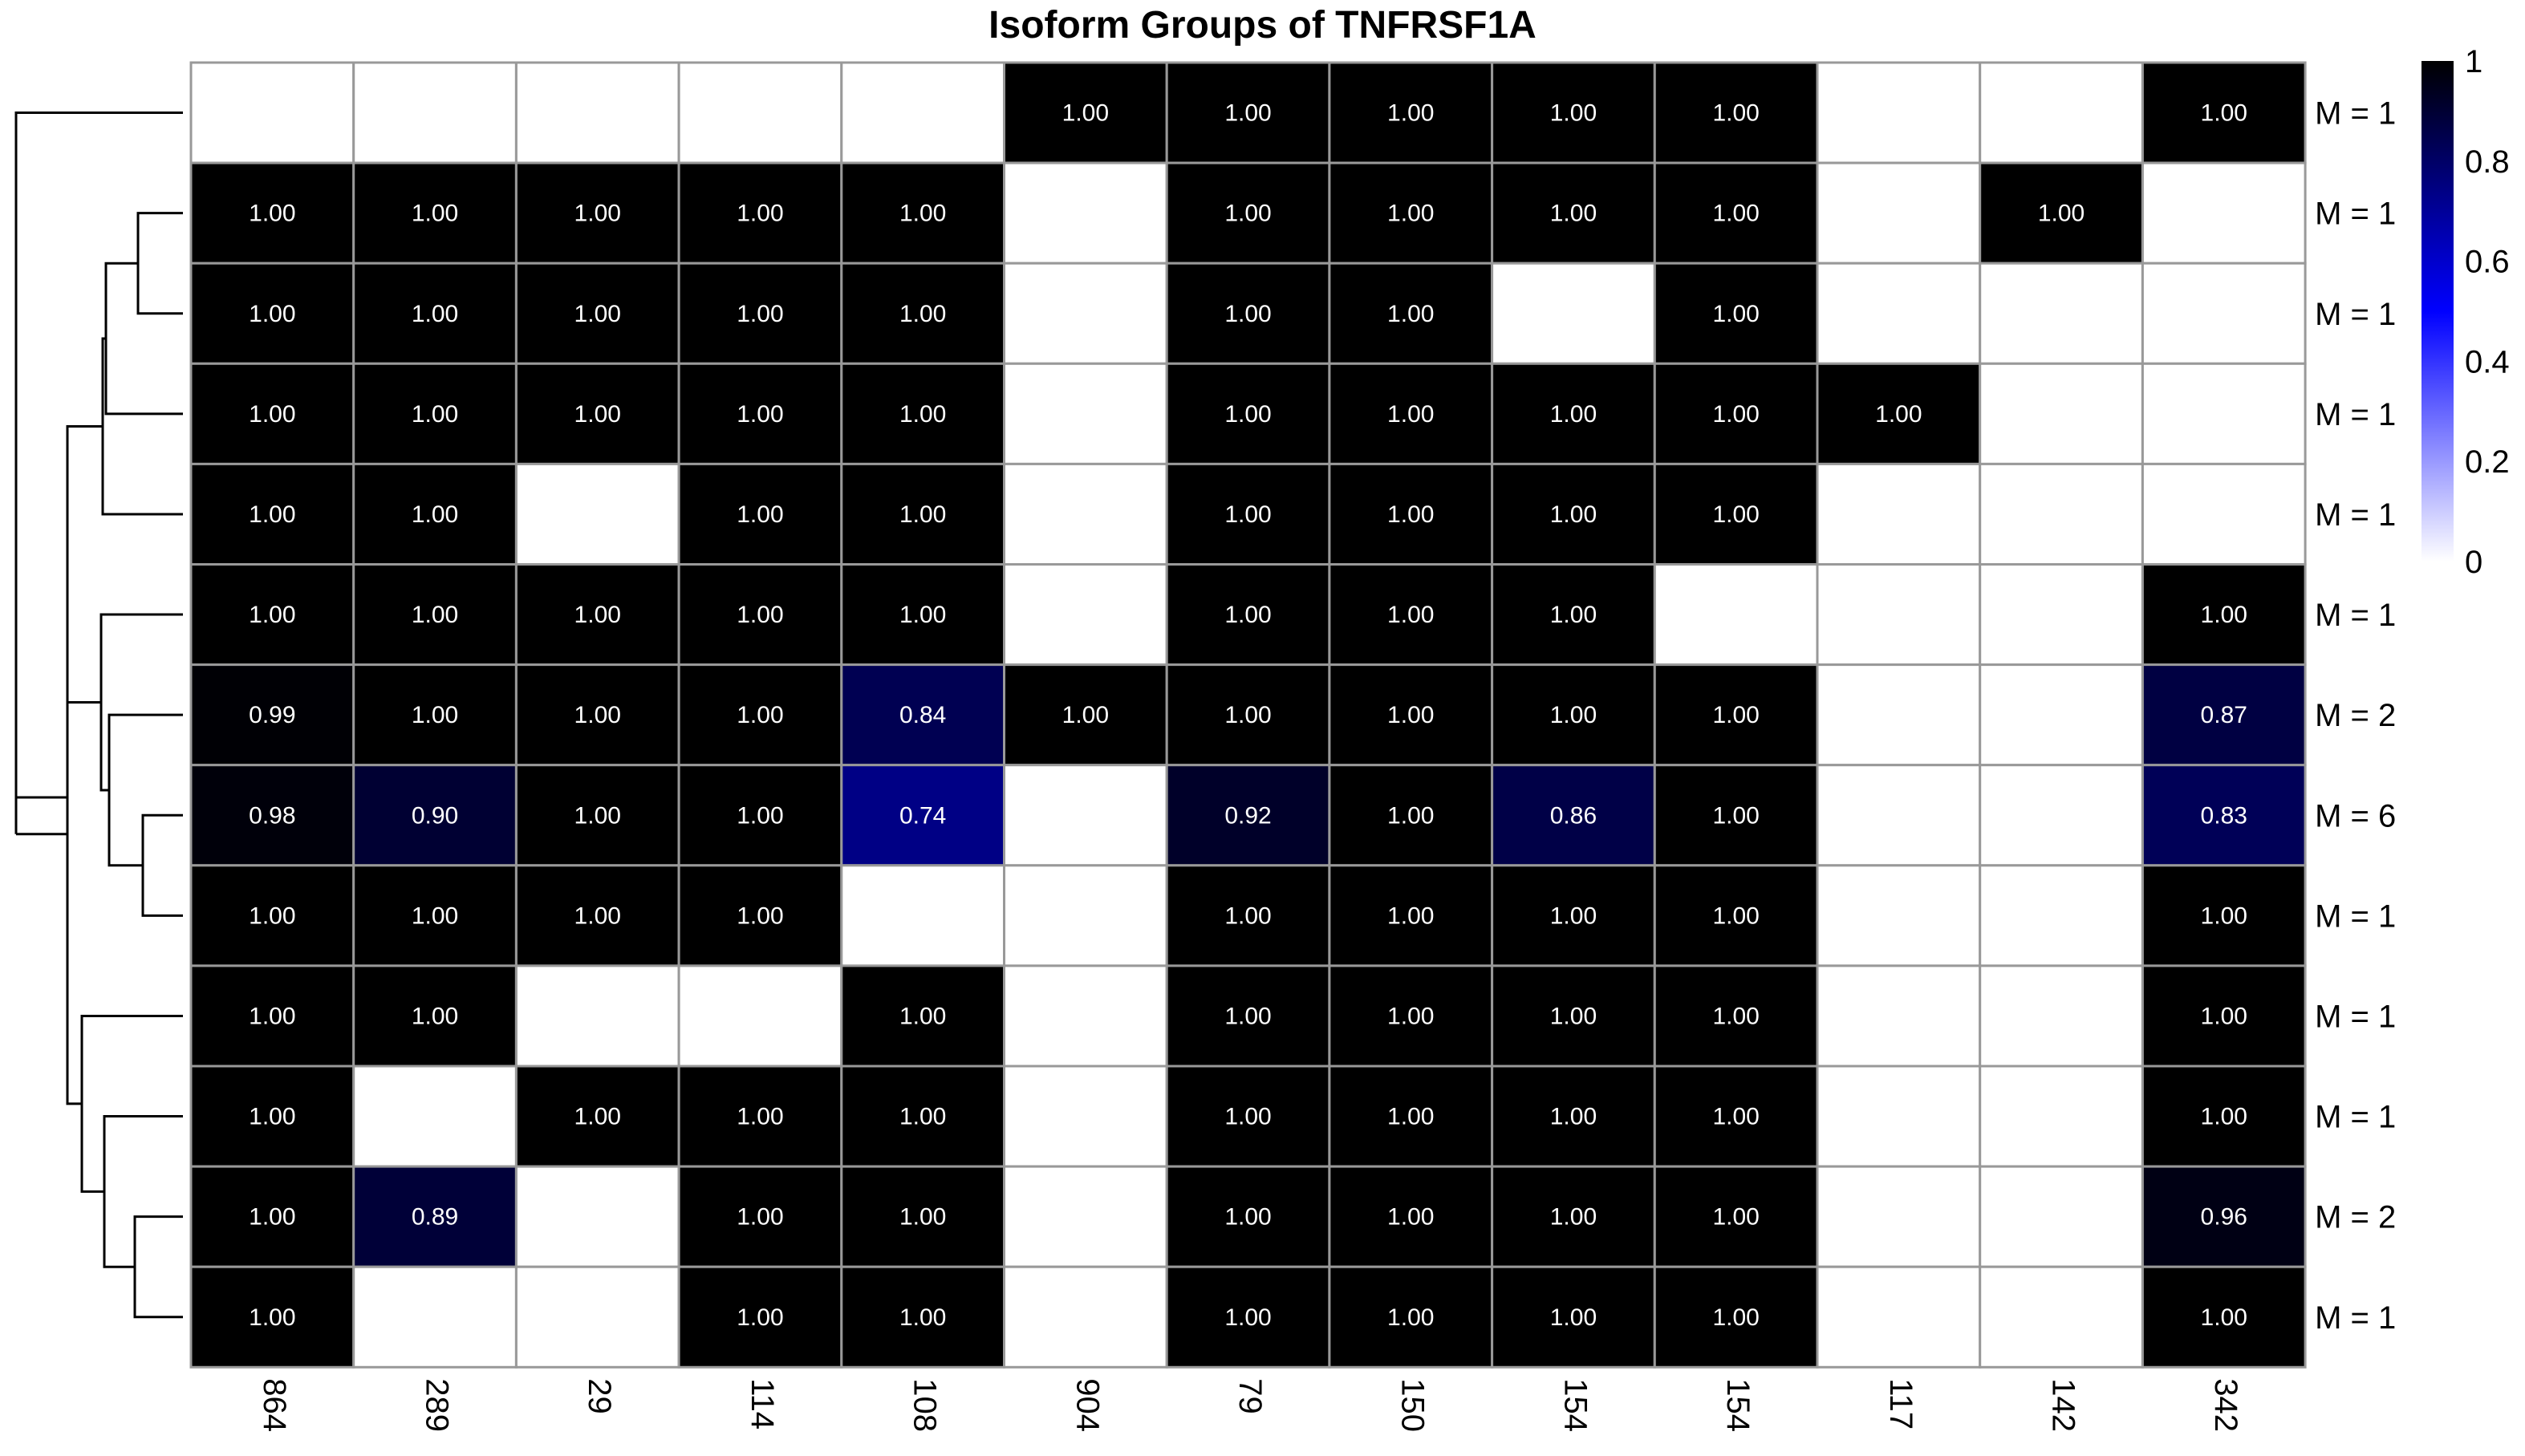 This screenshot has height=1456, width=2525. Describe the element at coordinates (272, 815) in the screenshot. I see `cell-value-label: 0.98` at that location.